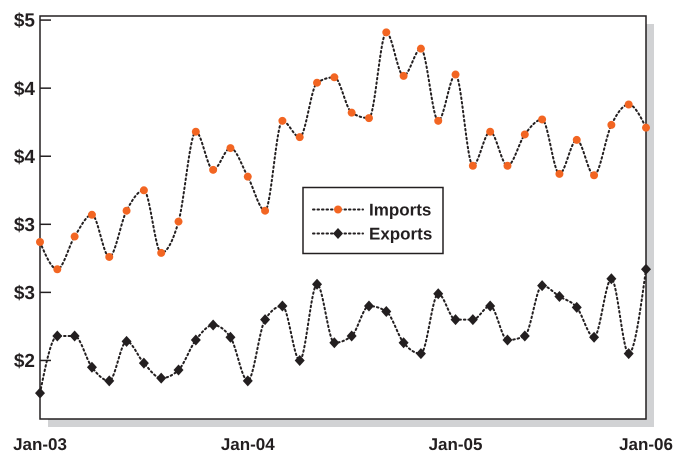 Image resolution: width=678 pixels, height=458 pixels. I want to click on x-tick-label: Jan-04, so click(248, 444).